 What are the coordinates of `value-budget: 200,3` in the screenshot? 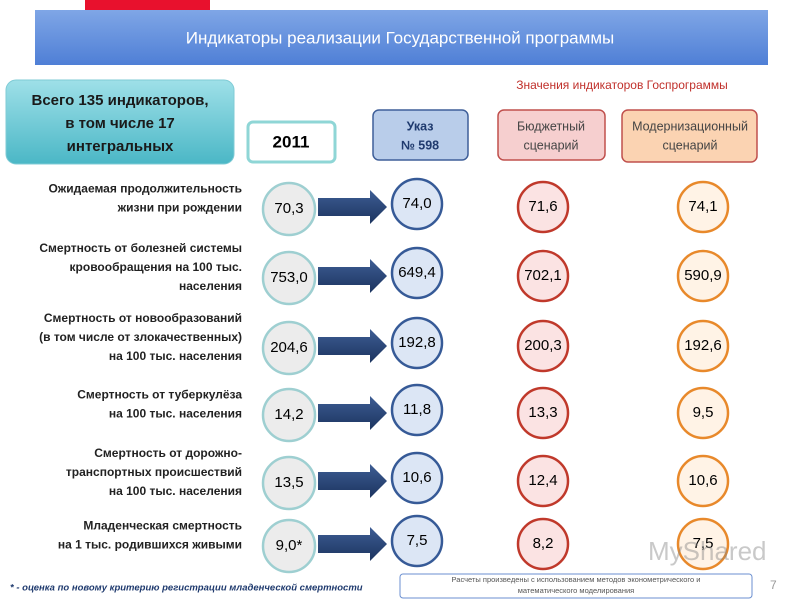 It's located at (543, 345).